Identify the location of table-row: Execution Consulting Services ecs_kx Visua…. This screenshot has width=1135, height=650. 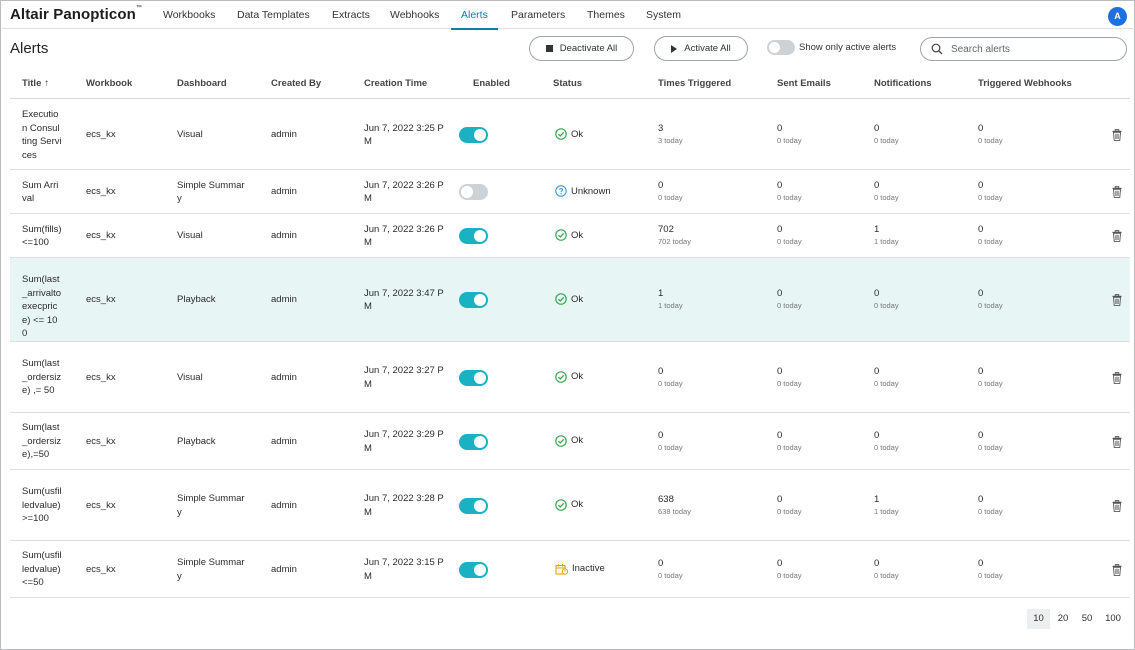
(570, 135).